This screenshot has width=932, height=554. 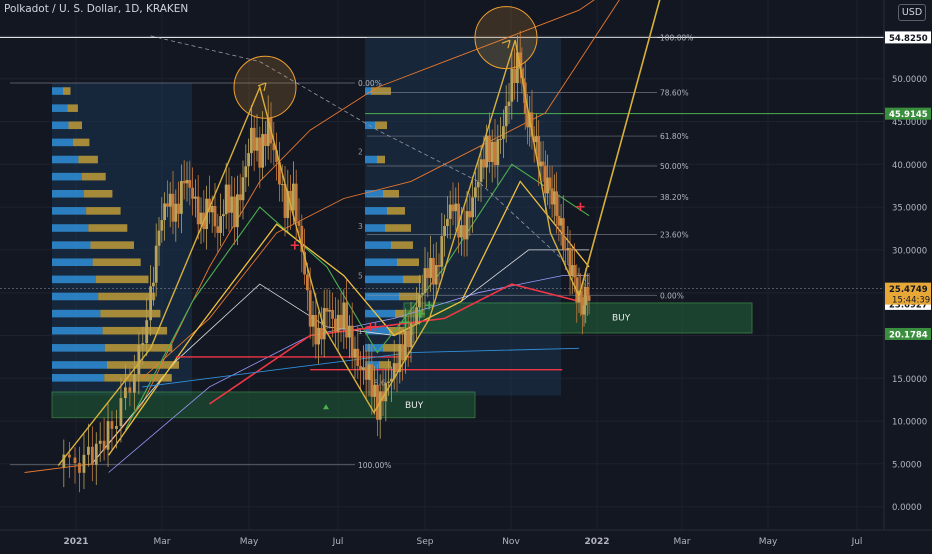 What do you see at coordinates (674, 234) in the screenshot?
I see `fib-label: 23.60%` at bounding box center [674, 234].